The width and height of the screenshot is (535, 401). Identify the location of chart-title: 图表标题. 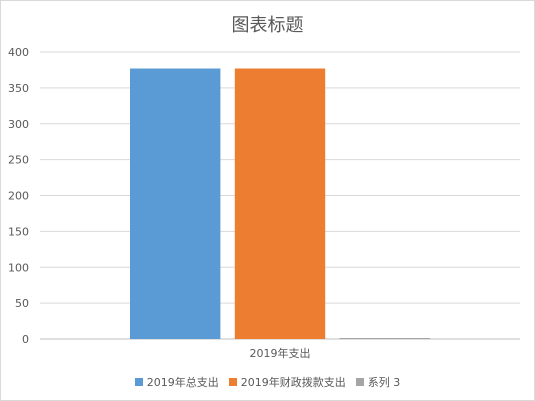
(267, 25).